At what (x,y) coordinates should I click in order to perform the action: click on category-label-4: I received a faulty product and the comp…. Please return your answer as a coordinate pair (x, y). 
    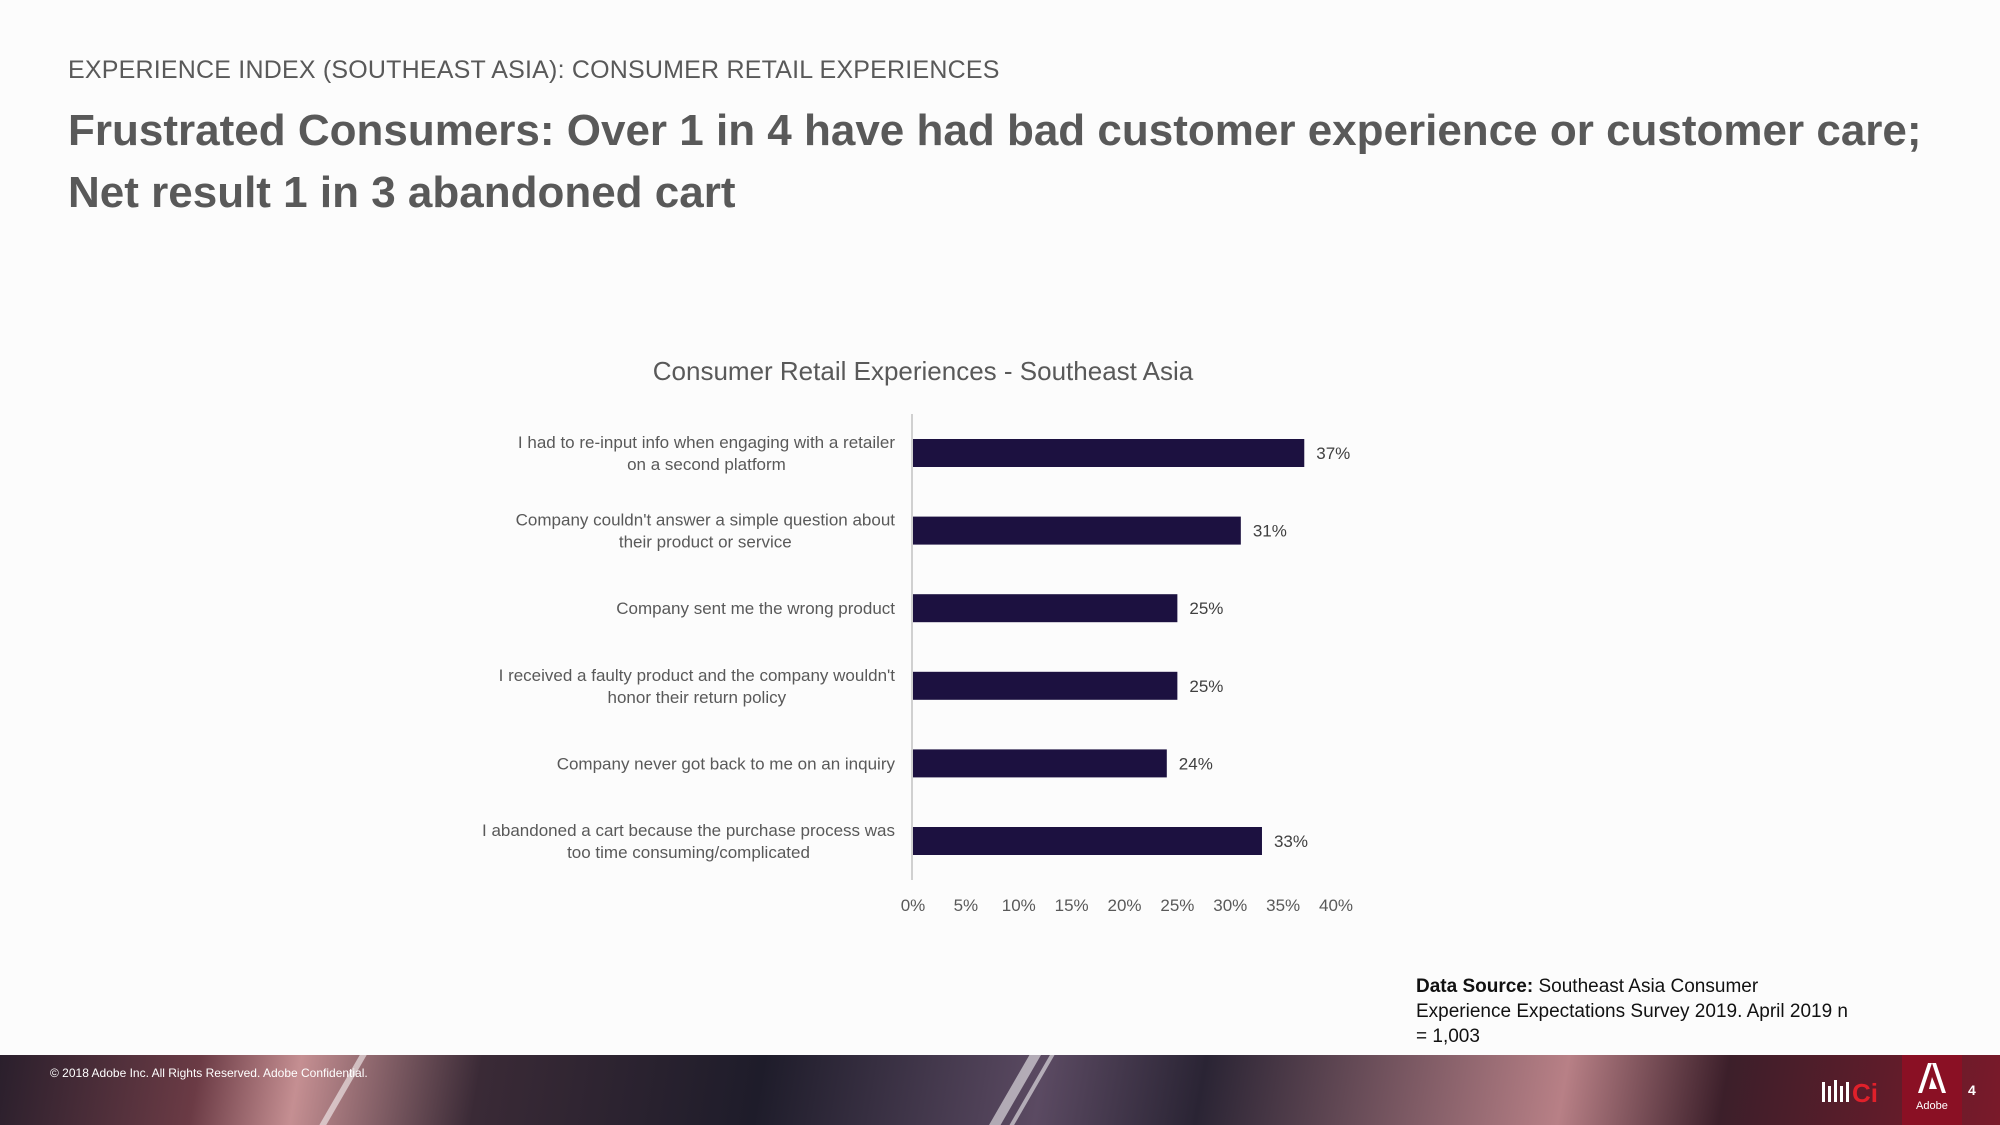
    Looking at the image, I should click on (697, 686).